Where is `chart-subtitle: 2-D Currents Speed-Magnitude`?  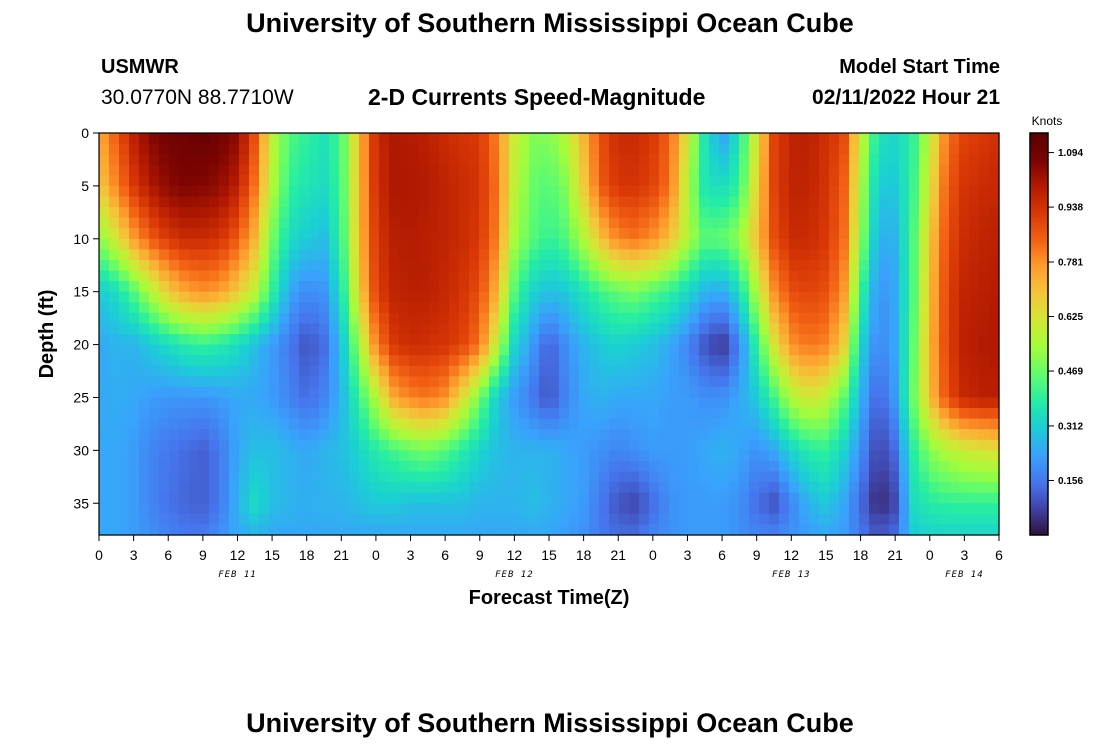
chart-subtitle: 2-D Currents Speed-Magnitude is located at coordinates (537, 97).